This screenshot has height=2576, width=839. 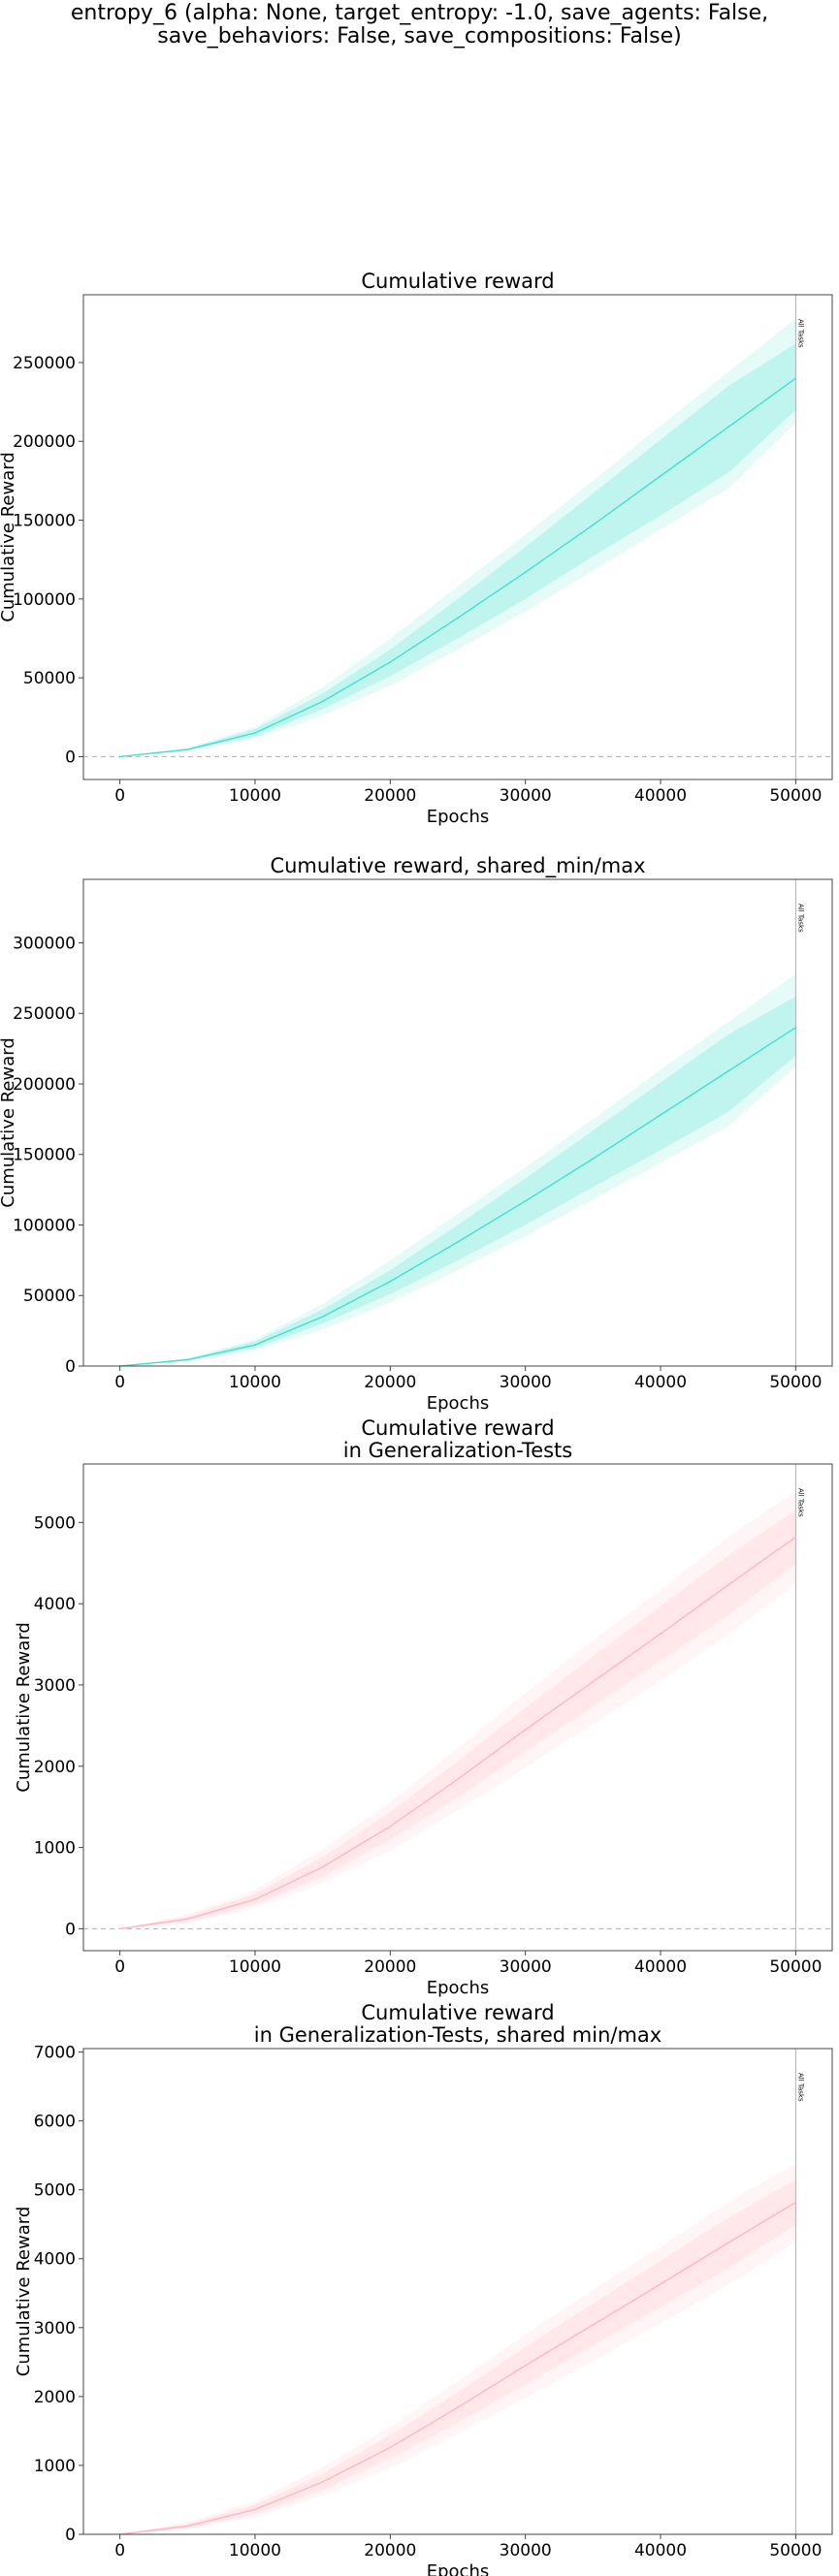 What do you see at coordinates (457, 1450) in the screenshot?
I see `chart-title: in Generalization-Tests` at bounding box center [457, 1450].